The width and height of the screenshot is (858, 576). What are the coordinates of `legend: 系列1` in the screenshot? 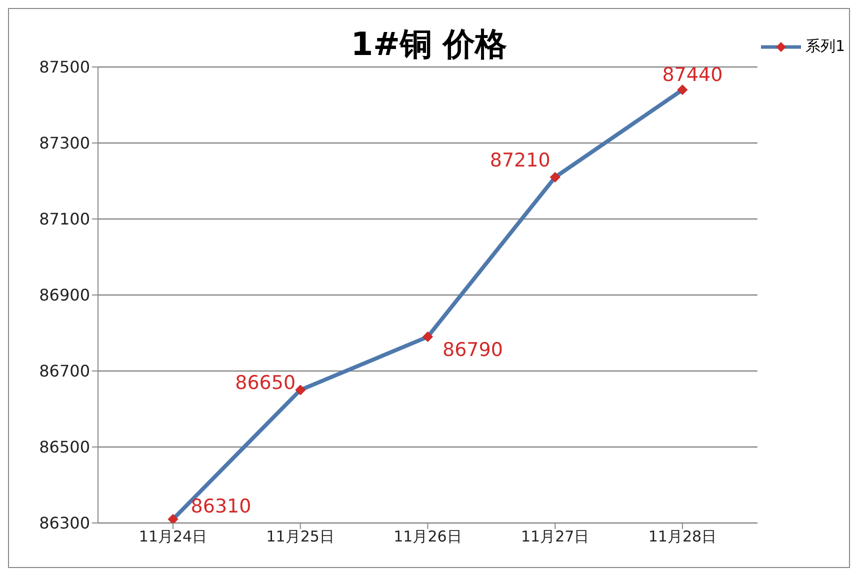 It's located at (803, 46).